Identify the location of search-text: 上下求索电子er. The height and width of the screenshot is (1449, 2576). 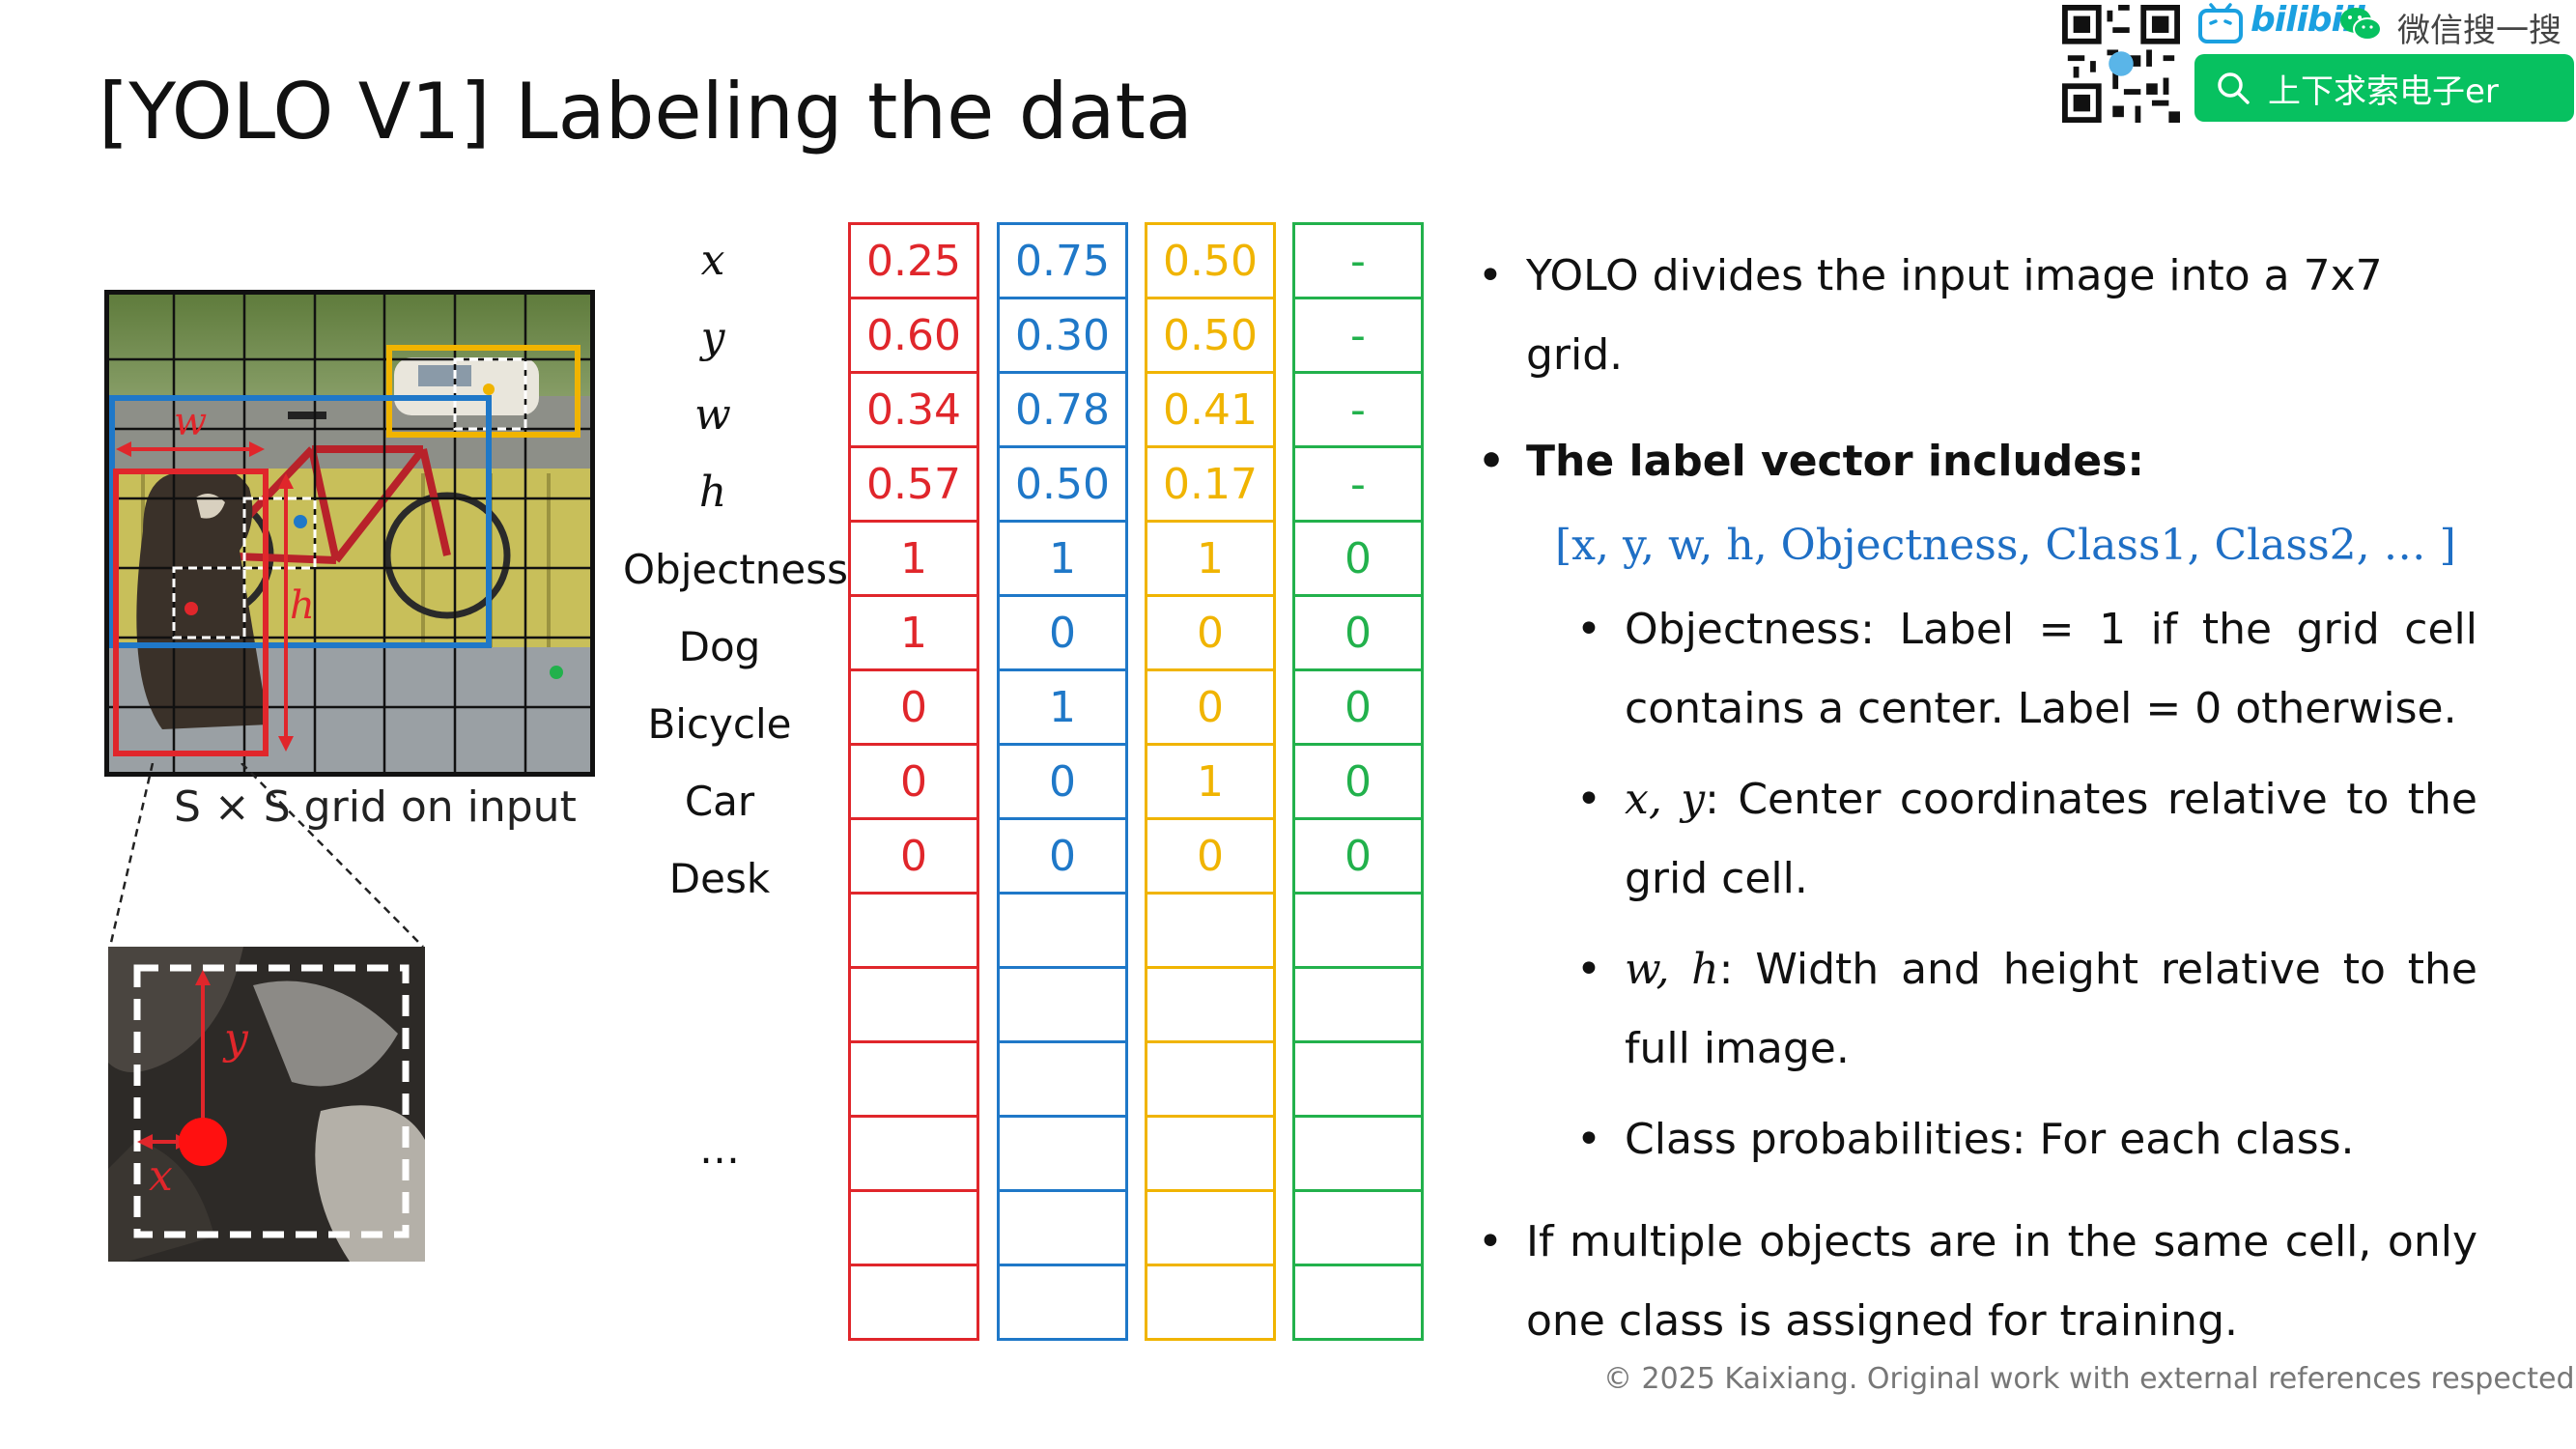
(2383, 91).